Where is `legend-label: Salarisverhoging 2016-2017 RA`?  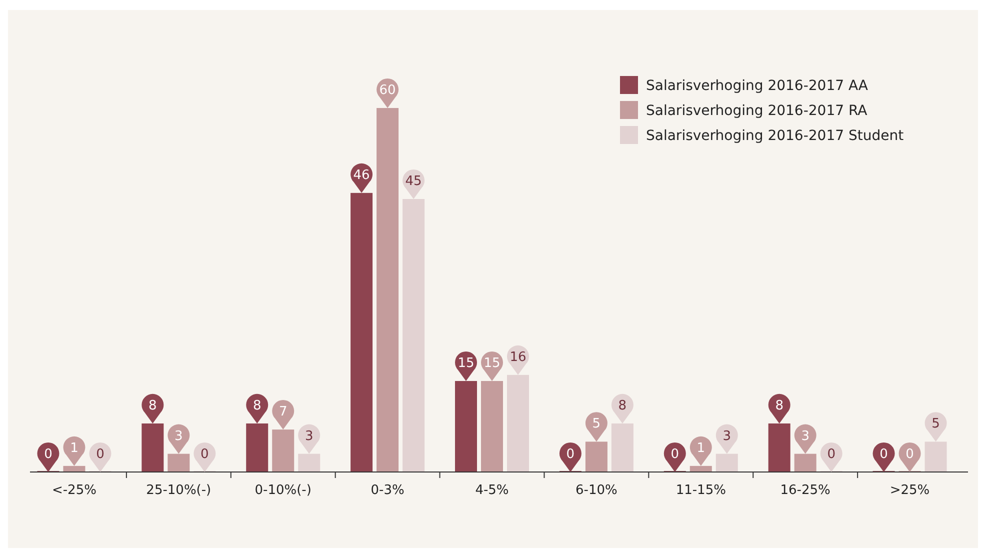 legend-label: Salarisverhoging 2016-2017 RA is located at coordinates (757, 111).